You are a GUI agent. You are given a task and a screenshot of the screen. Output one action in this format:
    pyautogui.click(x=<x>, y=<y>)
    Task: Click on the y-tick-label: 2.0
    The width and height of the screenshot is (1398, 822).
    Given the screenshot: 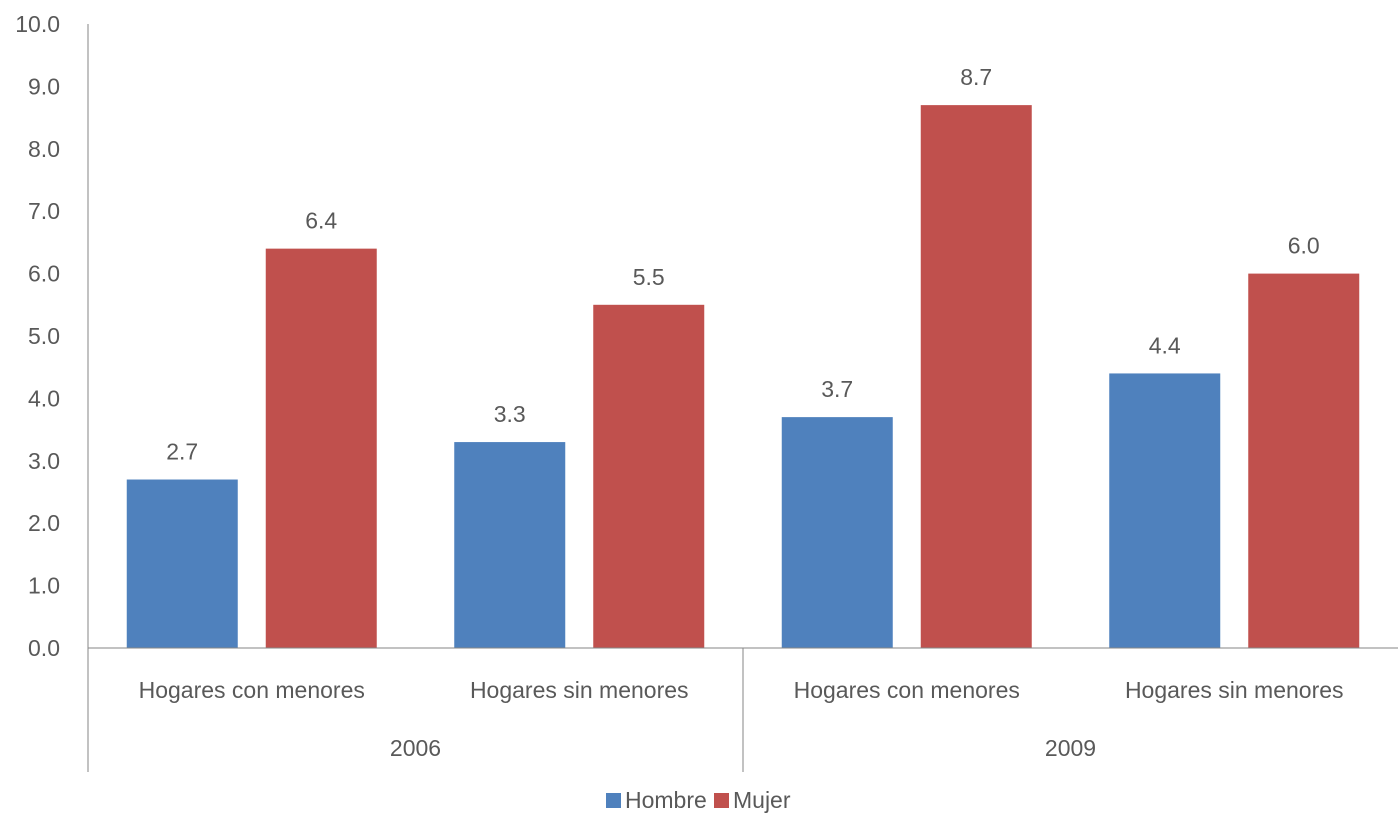 What is the action you would take?
    pyautogui.click(x=44, y=523)
    